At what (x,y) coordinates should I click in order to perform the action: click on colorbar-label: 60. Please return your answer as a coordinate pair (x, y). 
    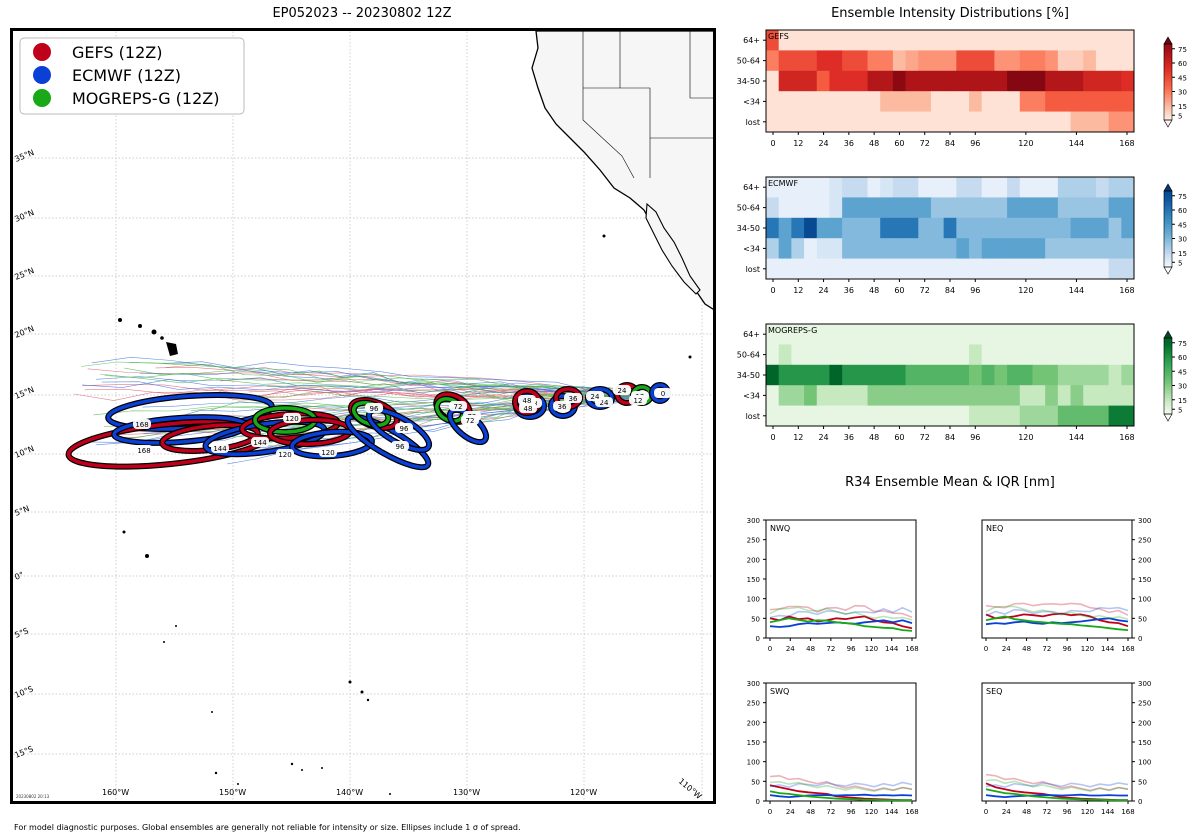
    Looking at the image, I should click on (1182, 64).